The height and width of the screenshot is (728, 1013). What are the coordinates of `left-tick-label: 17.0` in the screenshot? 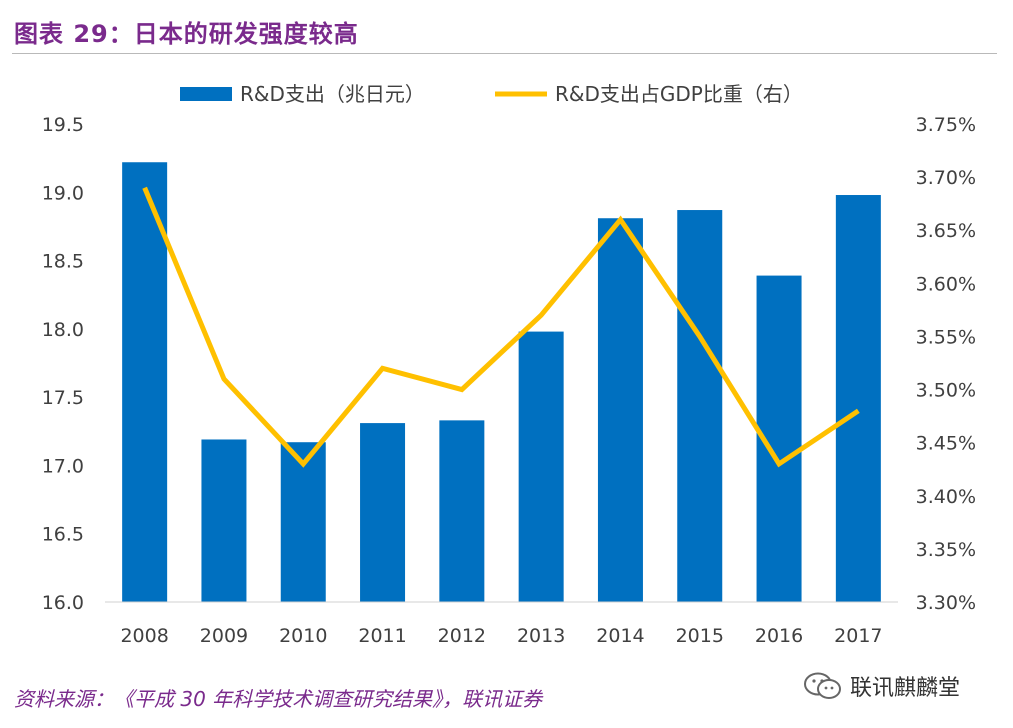 It's located at (63, 466).